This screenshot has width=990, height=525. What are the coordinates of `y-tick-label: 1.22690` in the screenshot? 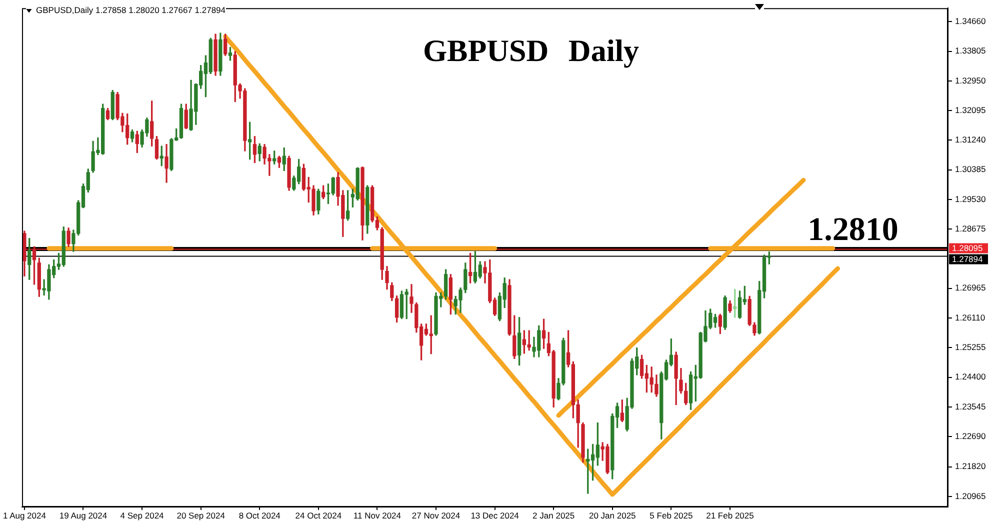 It's located at (970, 435).